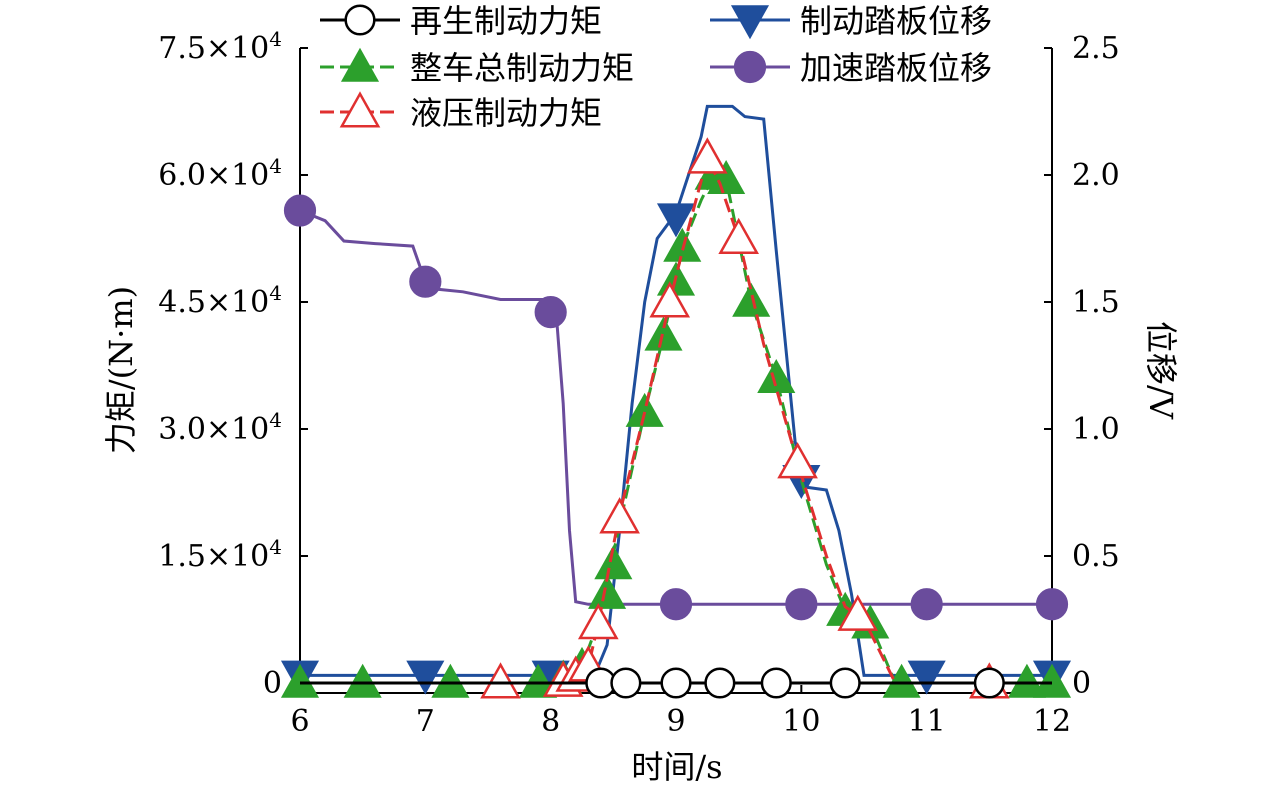  Describe the element at coordinates (220, 173) in the screenshot. I see `left-y-tick-label: 6.0×10⁴` at that location.